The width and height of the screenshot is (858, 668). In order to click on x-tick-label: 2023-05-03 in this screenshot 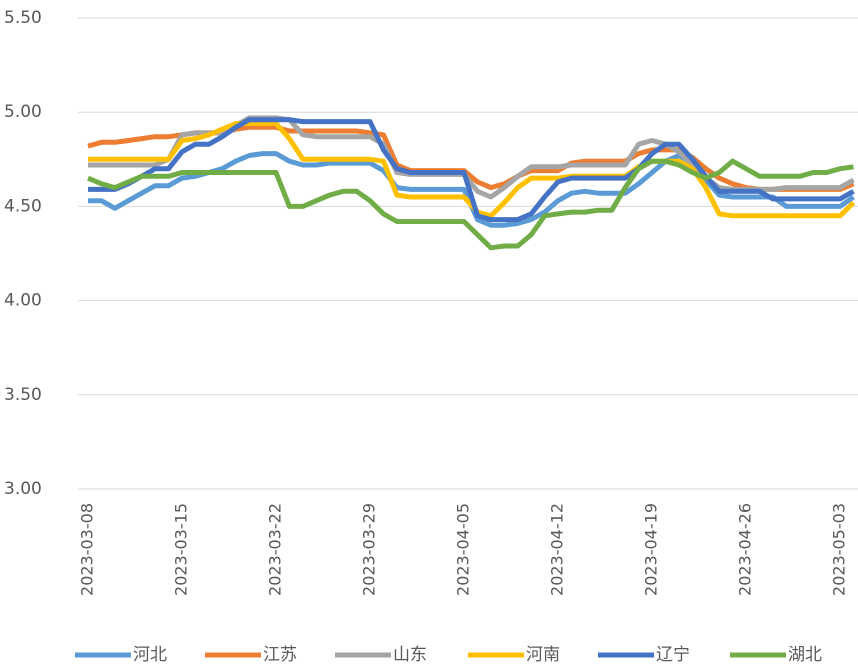, I will do `click(839, 549)`.